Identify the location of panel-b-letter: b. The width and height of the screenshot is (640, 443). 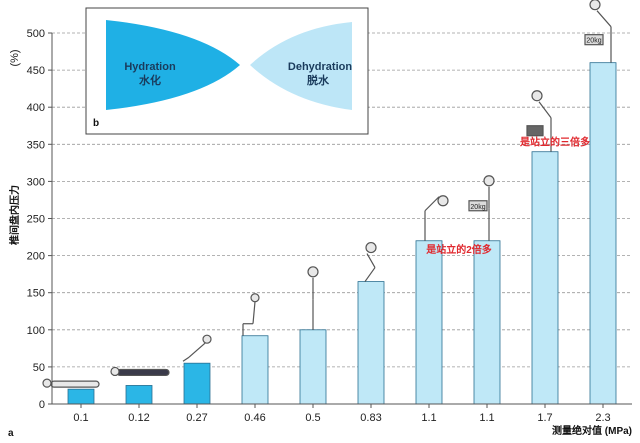
(96, 123).